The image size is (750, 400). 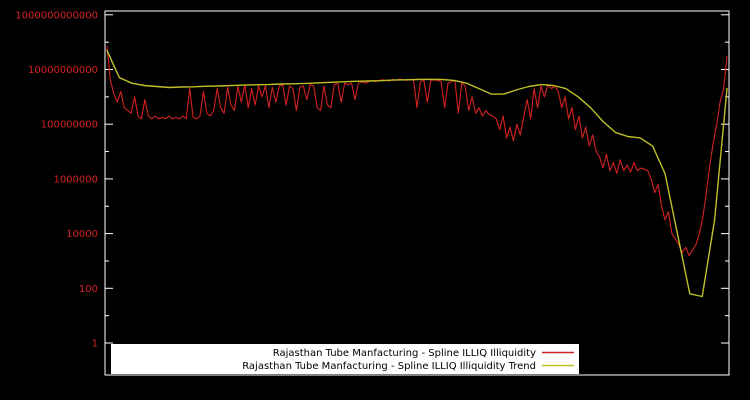 What do you see at coordinates (56, 15) in the screenshot?
I see `y-tick-label: 1000000000000` at bounding box center [56, 15].